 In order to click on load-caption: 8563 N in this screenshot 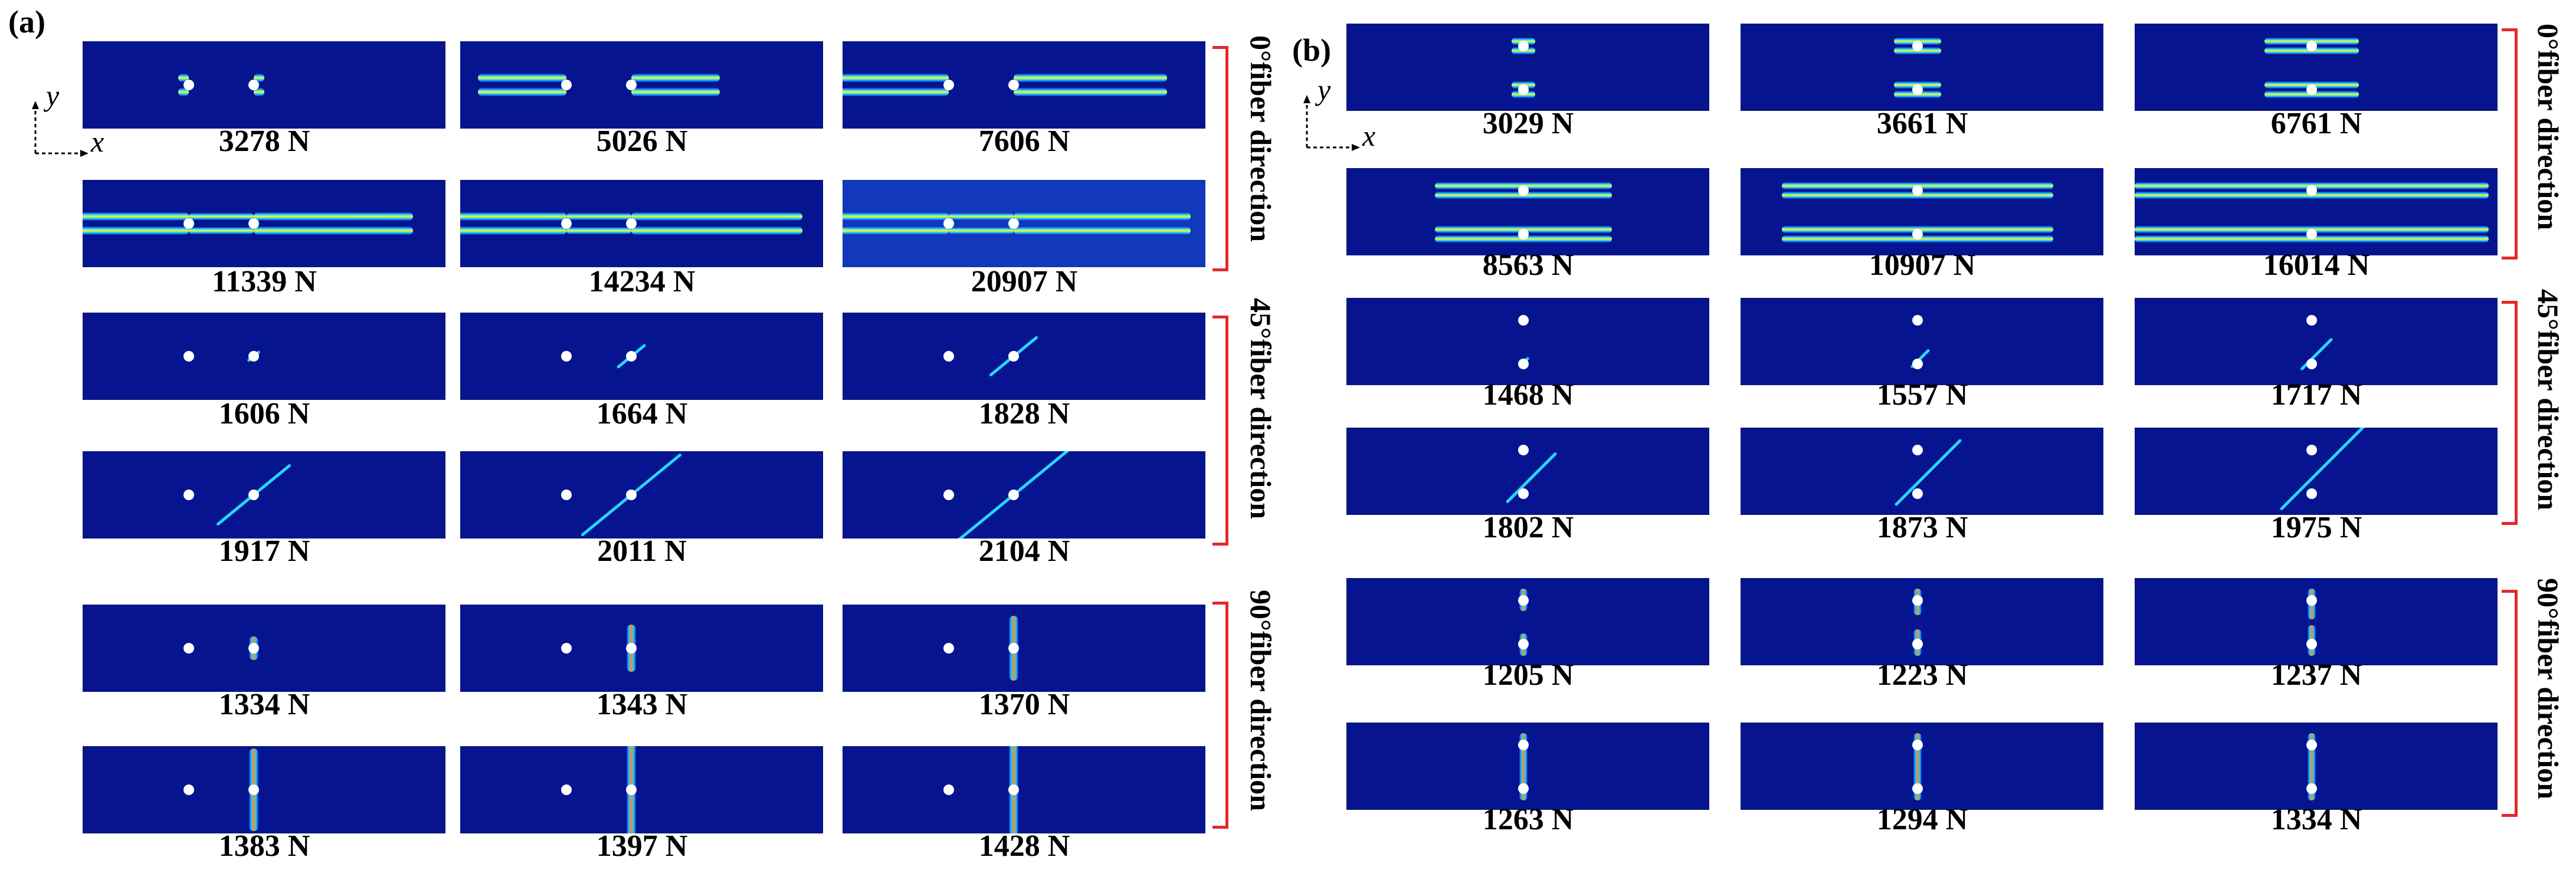, I will do `click(1528, 265)`.